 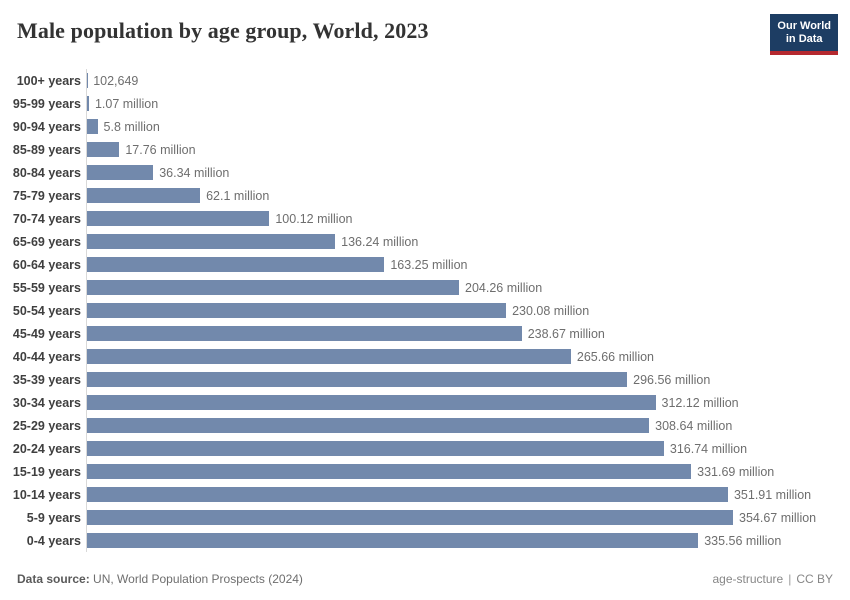 What do you see at coordinates (804, 39) in the screenshot?
I see `owid-logo-line2: in Data` at bounding box center [804, 39].